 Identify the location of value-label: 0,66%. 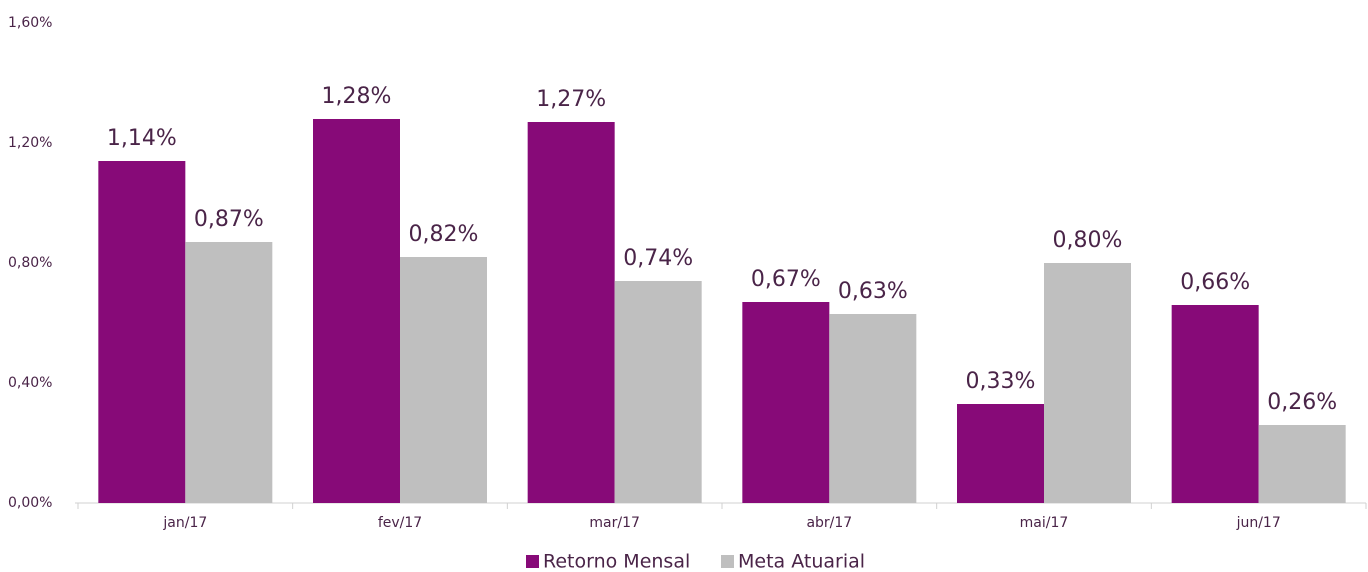
(1215, 282).